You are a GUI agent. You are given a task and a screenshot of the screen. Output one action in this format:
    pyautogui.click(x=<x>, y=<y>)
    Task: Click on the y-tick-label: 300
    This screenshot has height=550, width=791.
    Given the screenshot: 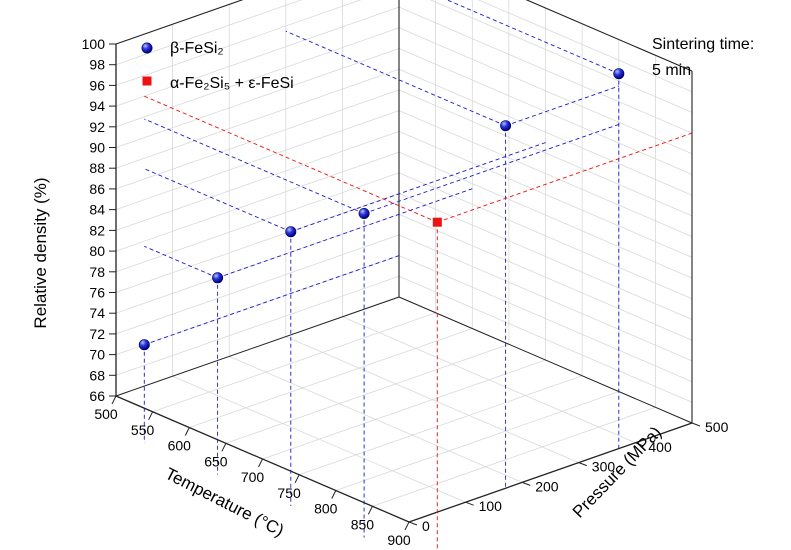 What is the action you would take?
    pyautogui.click(x=604, y=467)
    